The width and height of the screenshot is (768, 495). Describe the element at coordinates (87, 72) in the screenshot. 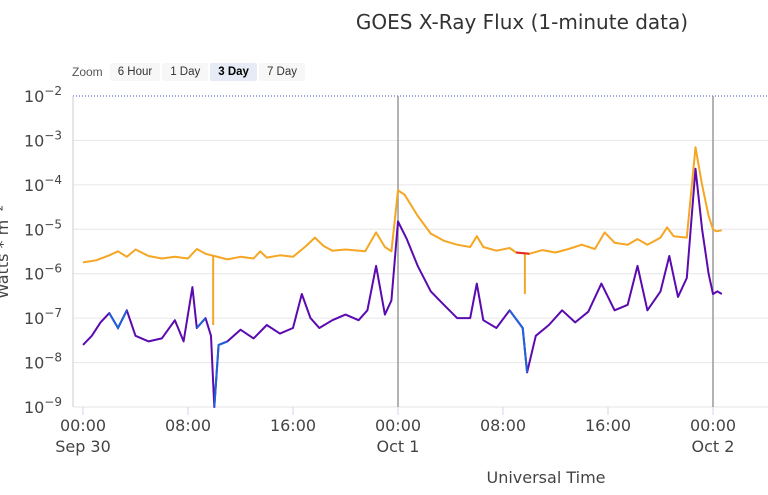

I see `zoom-label: Zoom` at that location.